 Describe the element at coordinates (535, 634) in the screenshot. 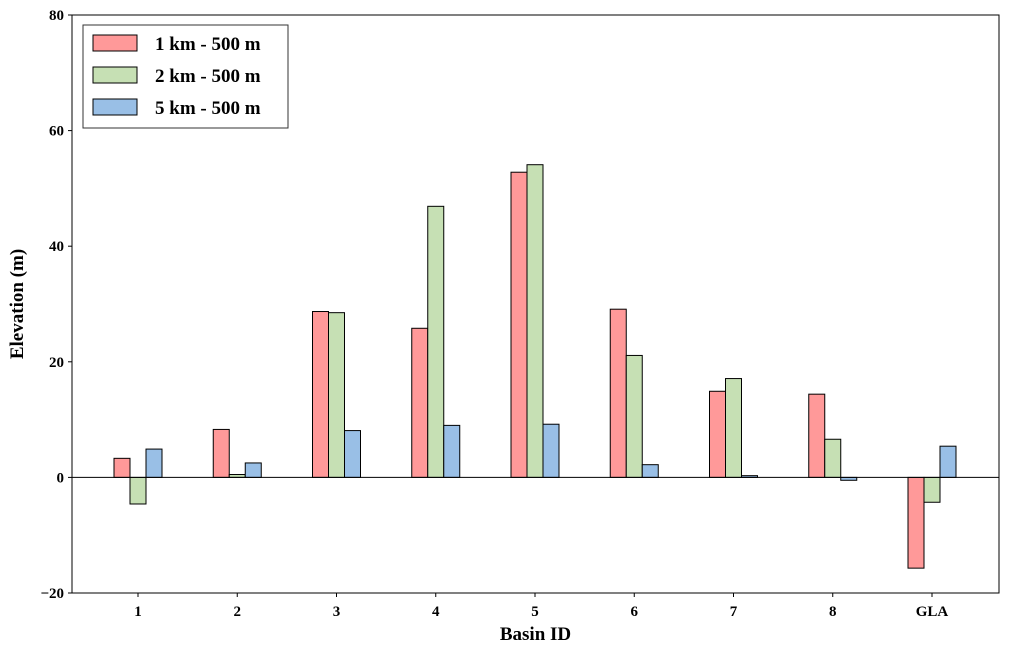

I see `x-axis-label: Basin ID` at that location.